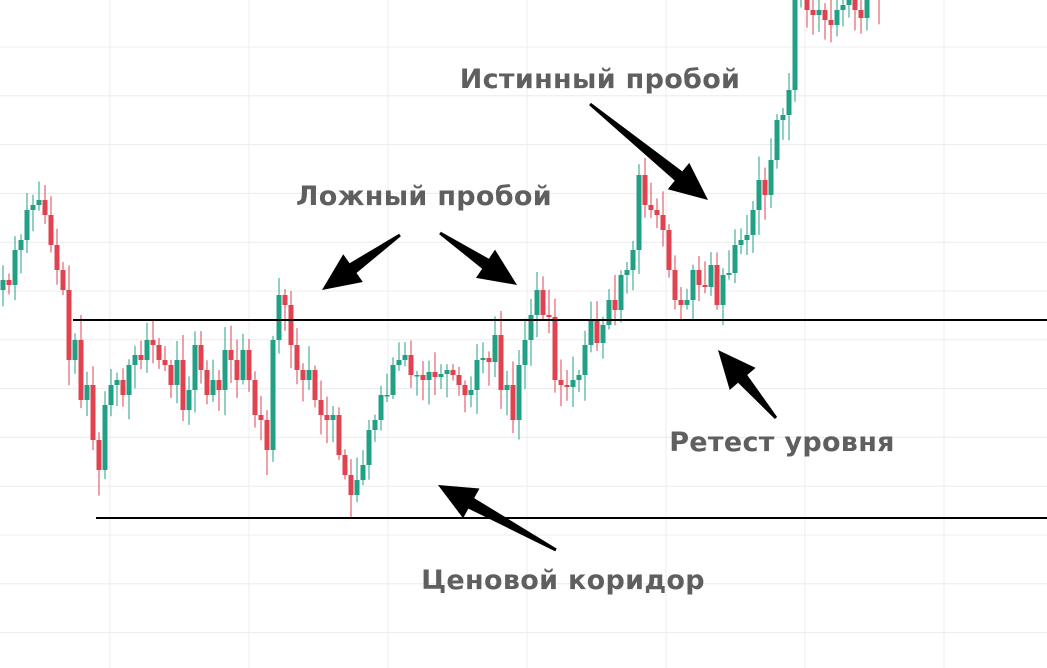 The width and height of the screenshot is (1047, 668). Describe the element at coordinates (782, 442) in the screenshot. I see `annotation-retest: Ретест уровня` at that location.